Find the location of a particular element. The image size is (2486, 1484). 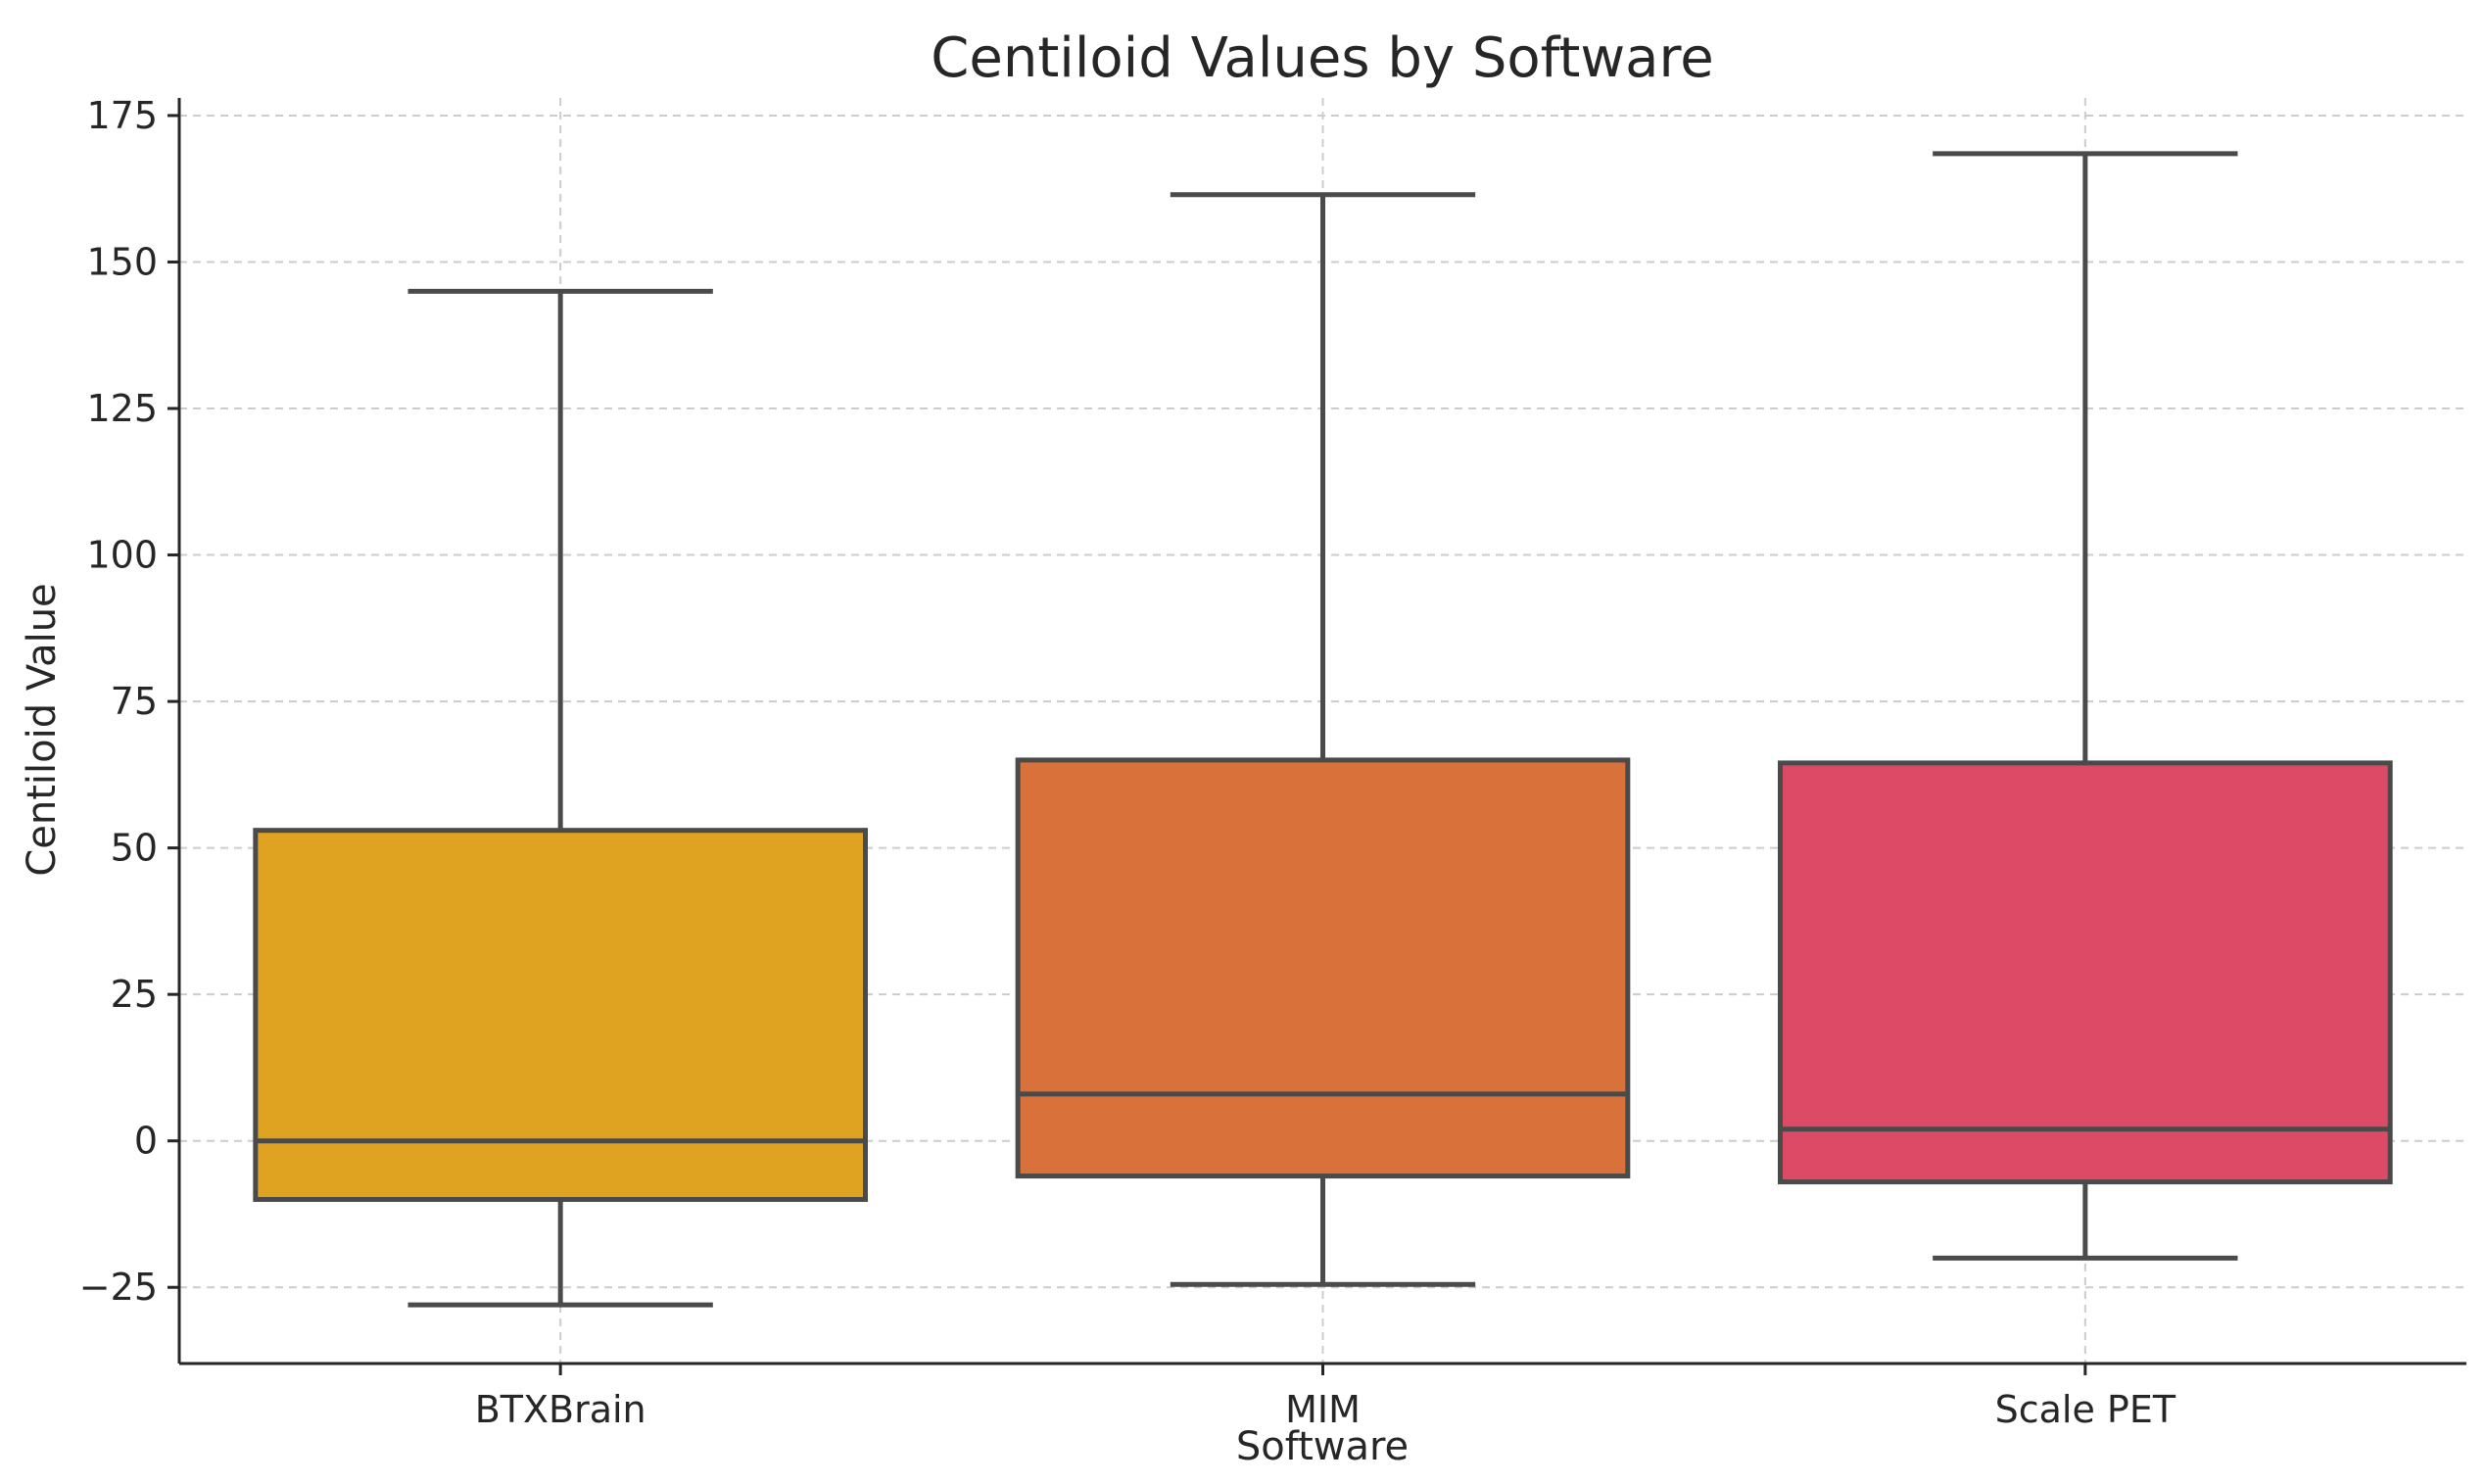

y-tick-label: 100 is located at coordinates (122, 555).